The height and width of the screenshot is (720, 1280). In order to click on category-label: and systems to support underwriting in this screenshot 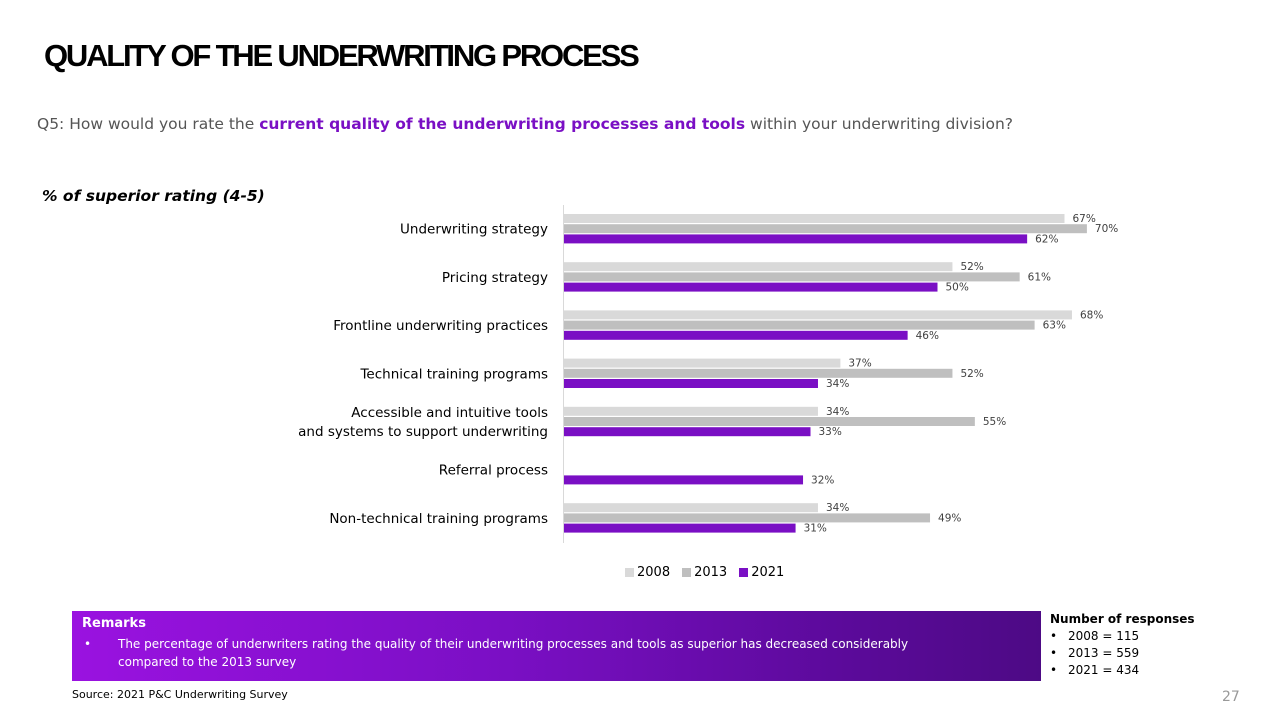, I will do `click(423, 432)`.